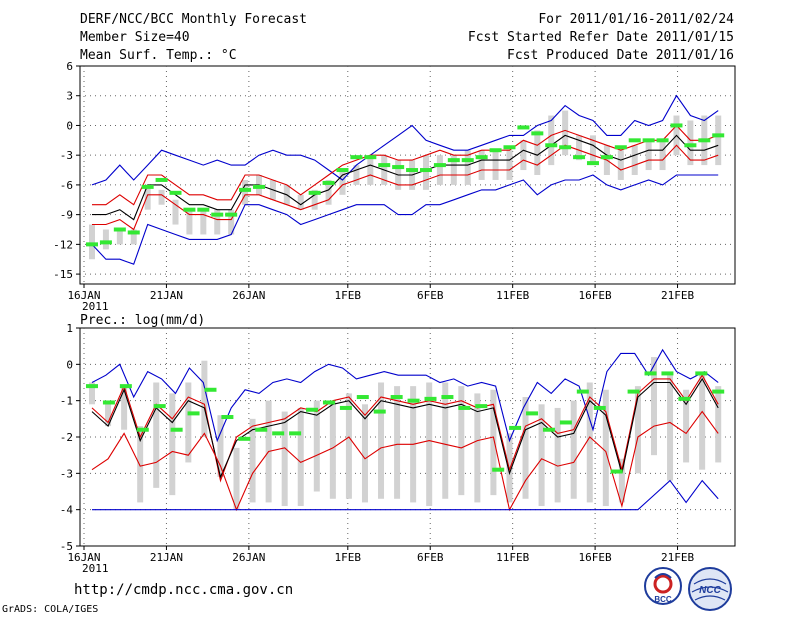 Image resolution: width=800 pixels, height=618 pixels. What do you see at coordinates (142, 320) in the screenshot?
I see `panel-title: Prec.: log(mm/d)` at bounding box center [142, 320].